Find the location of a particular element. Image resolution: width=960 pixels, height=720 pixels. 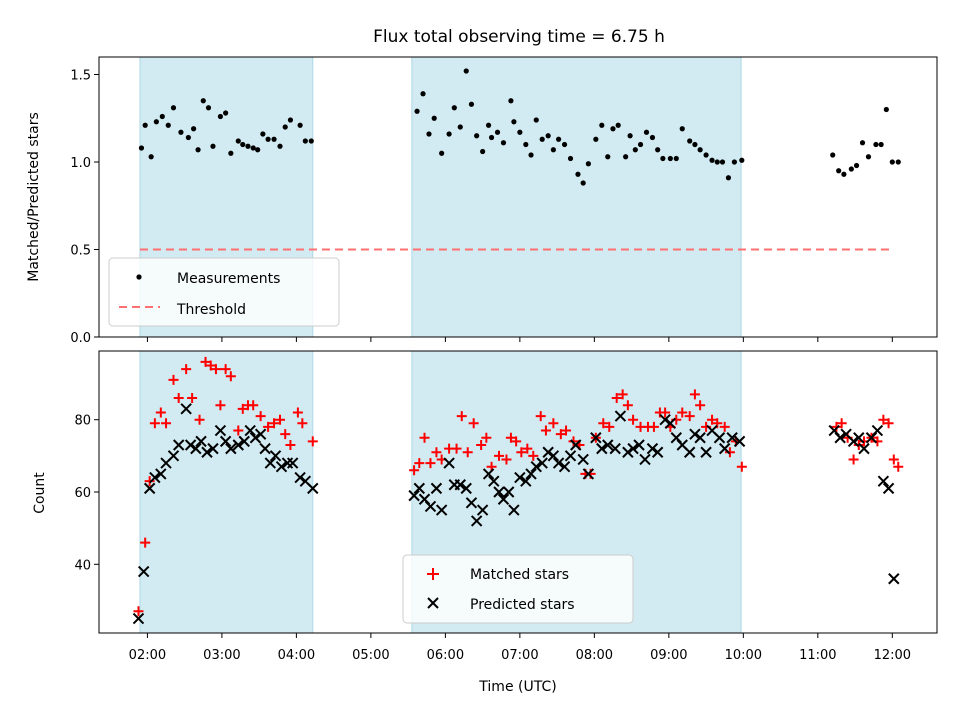

x-tick-label: 08:00 is located at coordinates (594, 655).